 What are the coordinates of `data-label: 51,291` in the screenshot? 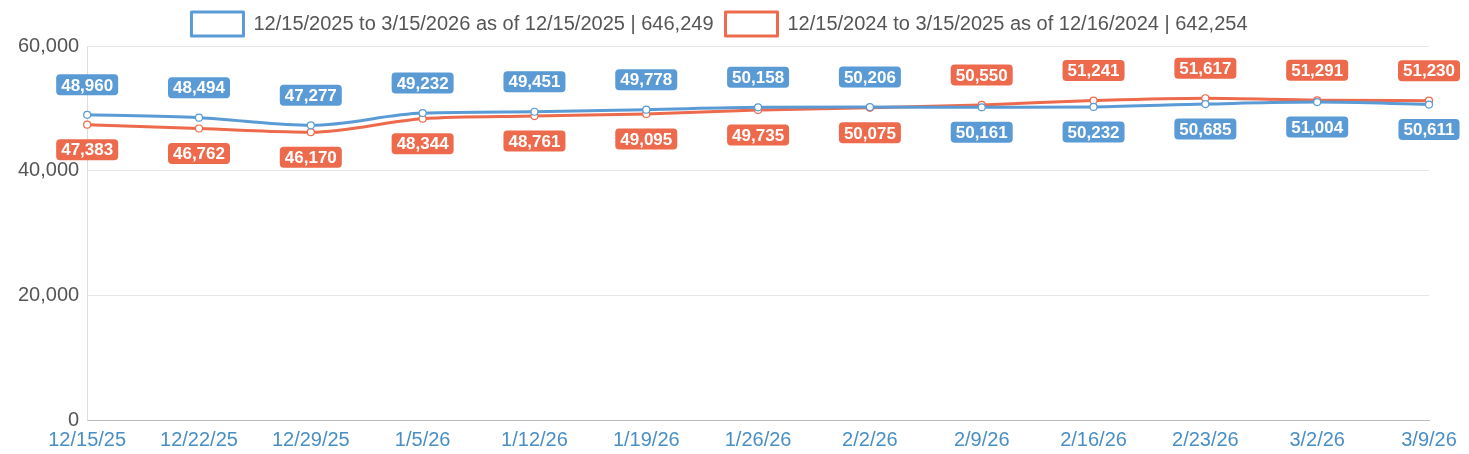 It's located at (1317, 70).